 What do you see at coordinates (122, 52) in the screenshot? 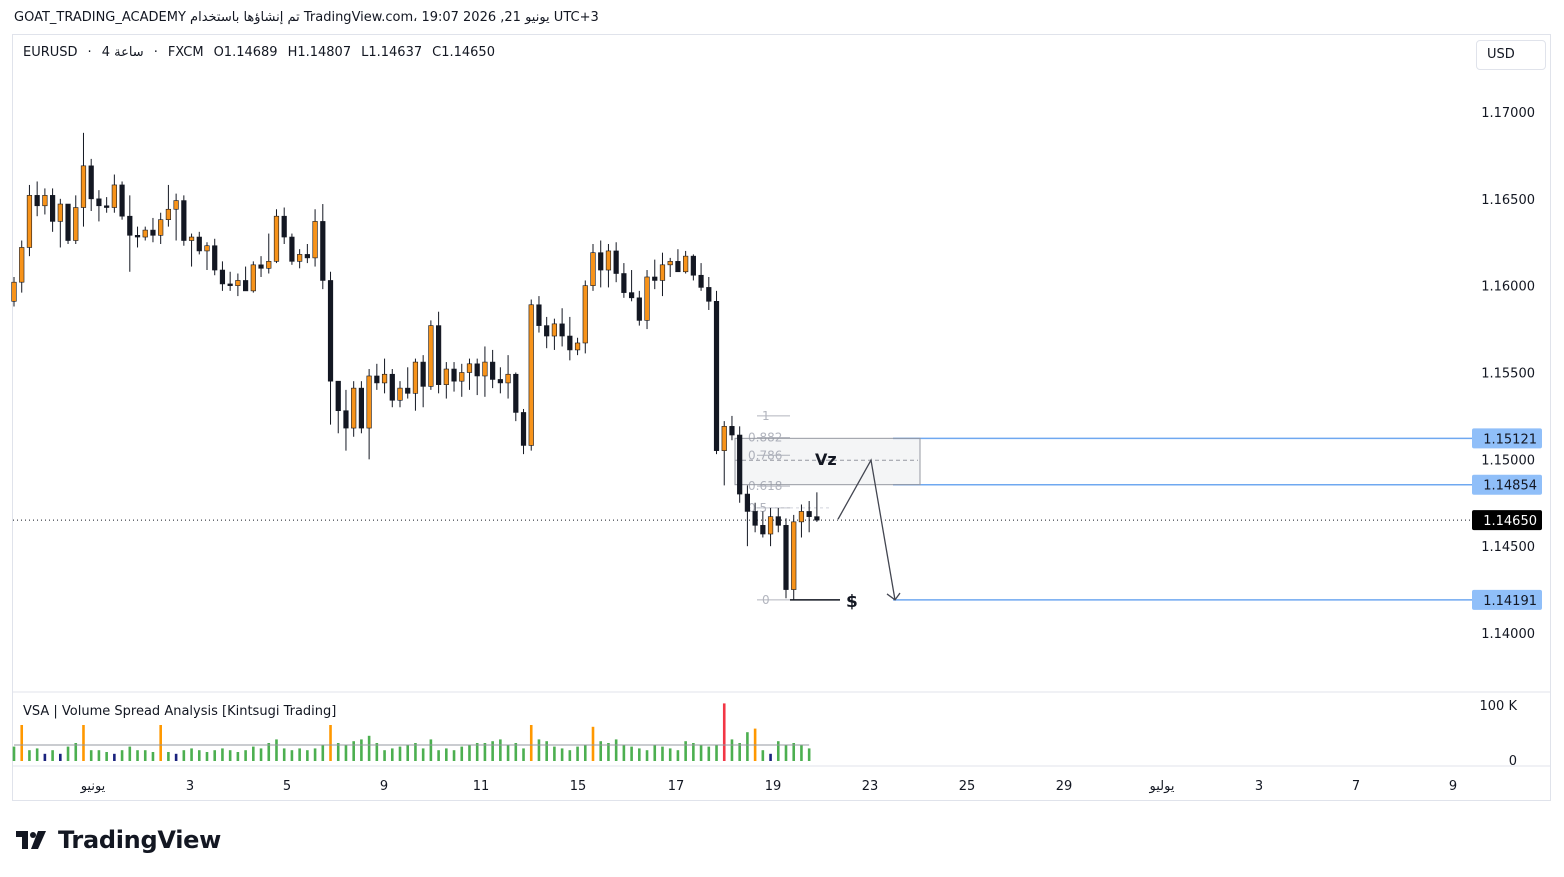
I see `timeframe-label: 4 ساعة` at bounding box center [122, 52].